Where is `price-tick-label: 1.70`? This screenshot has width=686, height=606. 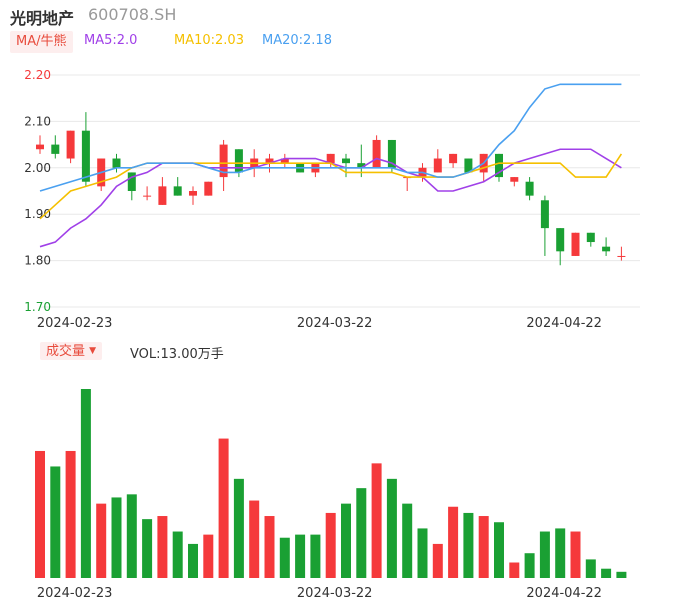
price-tick-label: 1.70 is located at coordinates (37, 307).